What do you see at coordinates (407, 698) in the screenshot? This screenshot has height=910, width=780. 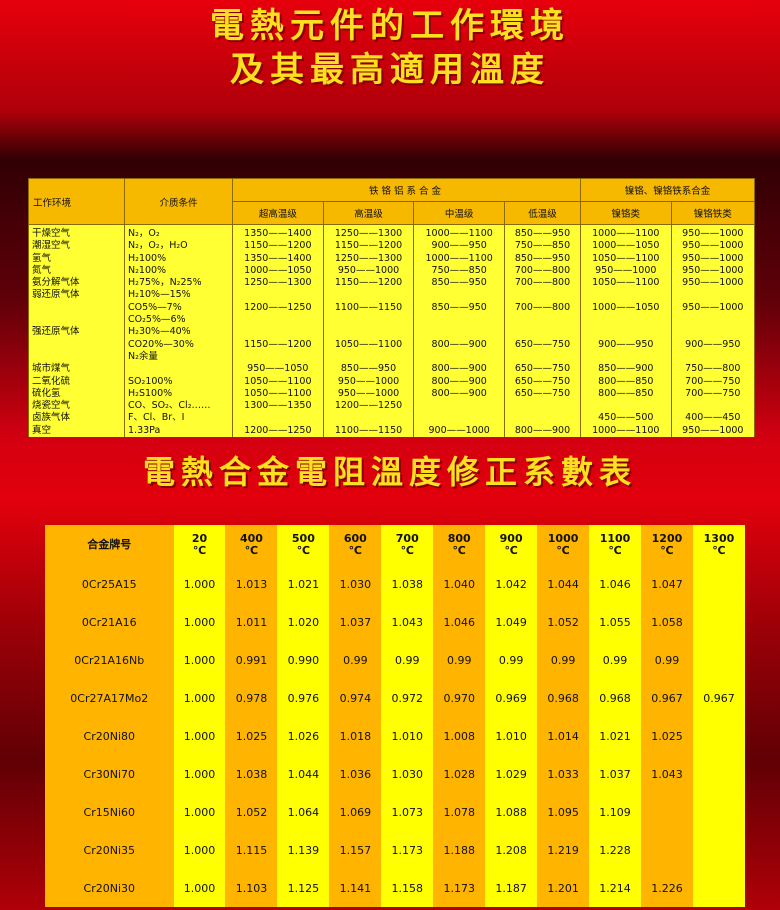 I see `coefficient: 0.972` at bounding box center [407, 698].